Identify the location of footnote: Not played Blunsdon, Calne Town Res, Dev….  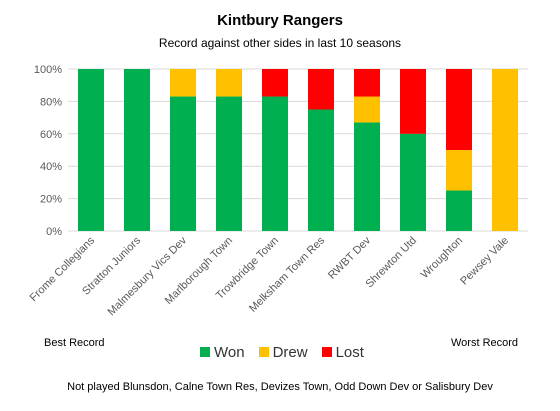
(280, 387).